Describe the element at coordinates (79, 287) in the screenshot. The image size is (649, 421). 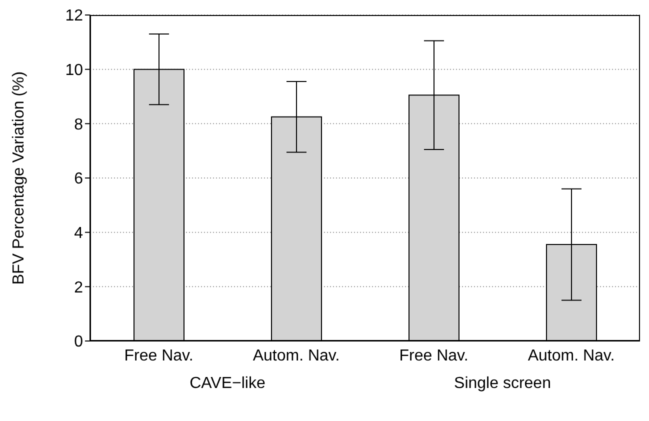
I see `y-tick-label: 2` at that location.